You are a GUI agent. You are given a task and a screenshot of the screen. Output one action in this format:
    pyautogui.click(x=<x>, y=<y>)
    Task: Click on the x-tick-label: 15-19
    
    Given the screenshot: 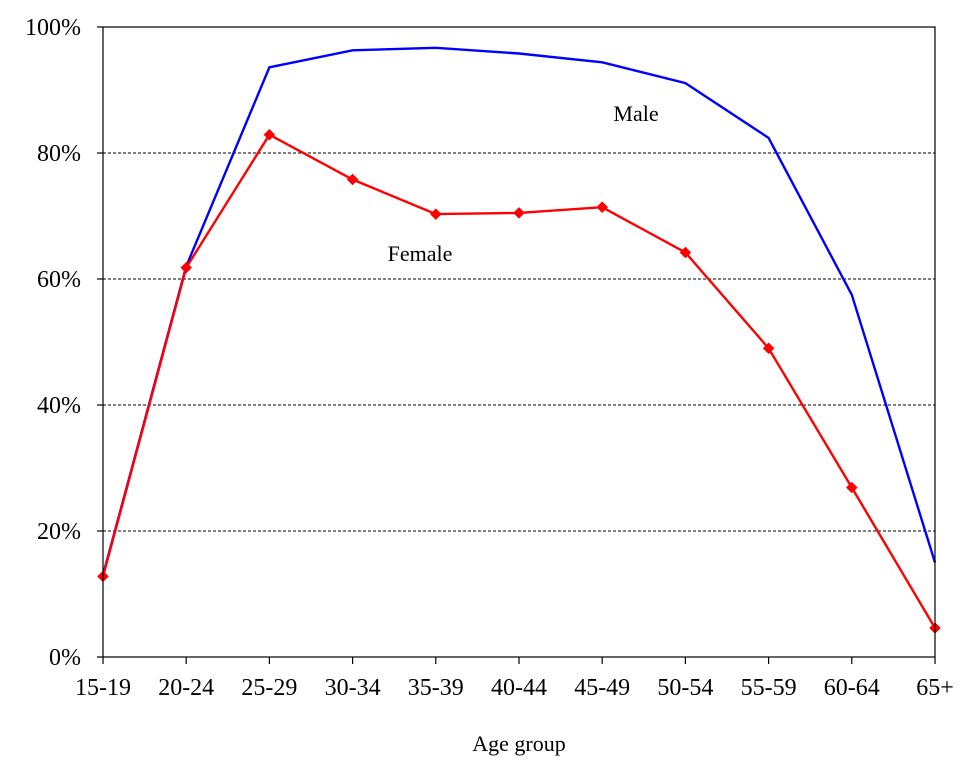 What is the action you would take?
    pyautogui.click(x=103, y=688)
    